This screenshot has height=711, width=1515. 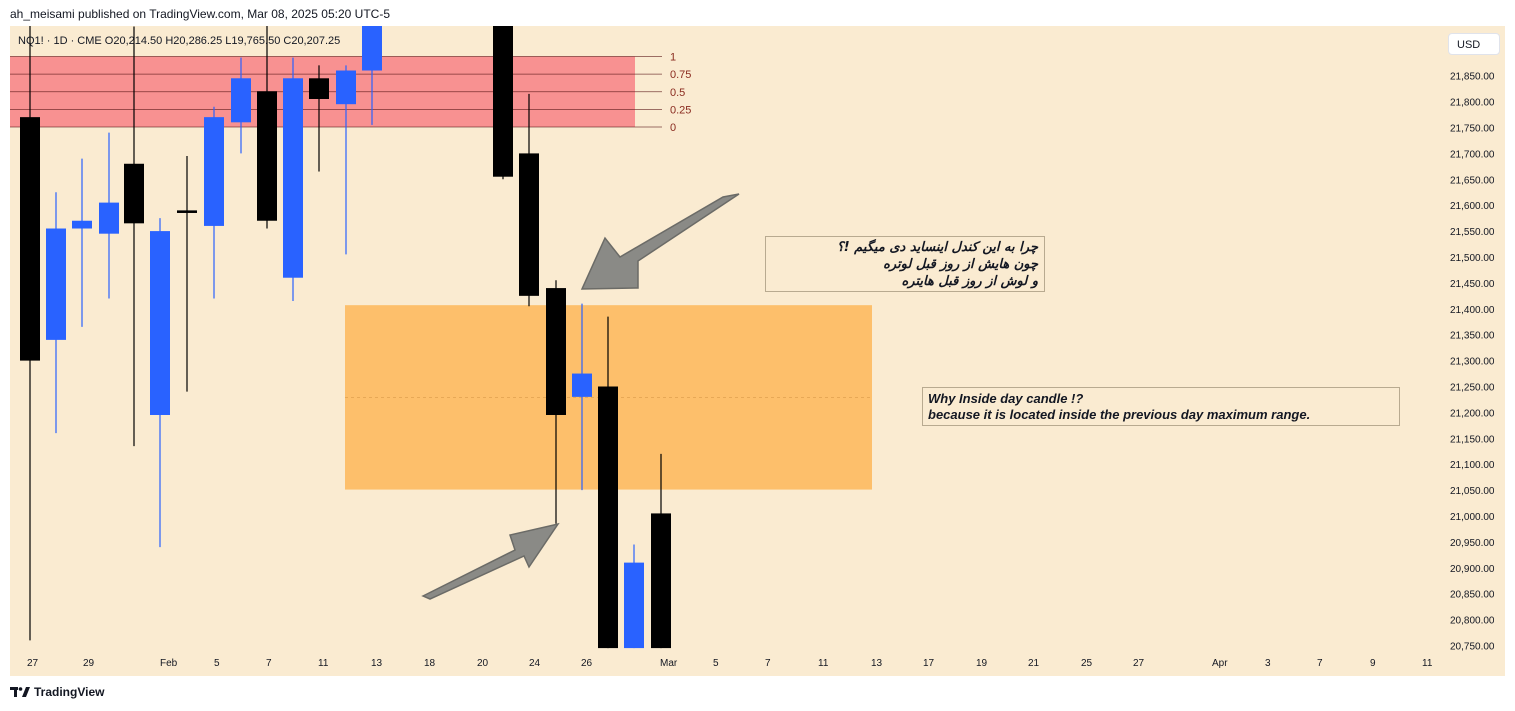 What do you see at coordinates (1472, 258) in the screenshot?
I see `price-axis-label: 21,500.00` at bounding box center [1472, 258].